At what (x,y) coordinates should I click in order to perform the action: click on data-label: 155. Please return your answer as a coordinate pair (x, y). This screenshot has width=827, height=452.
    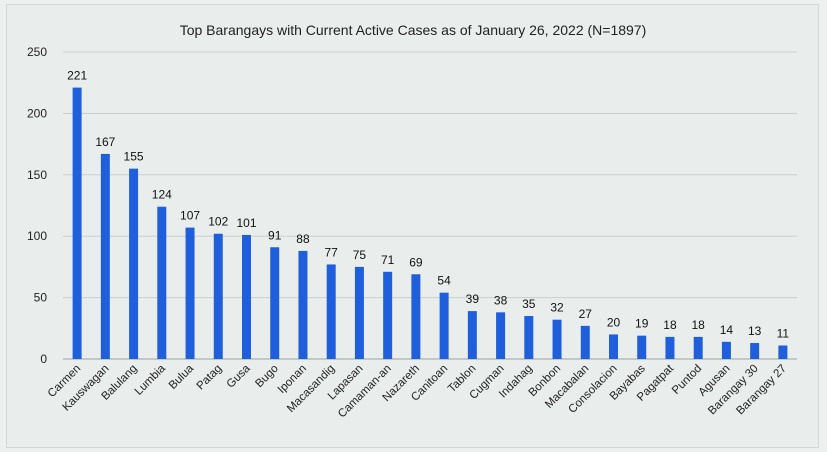
    Looking at the image, I should click on (134, 157).